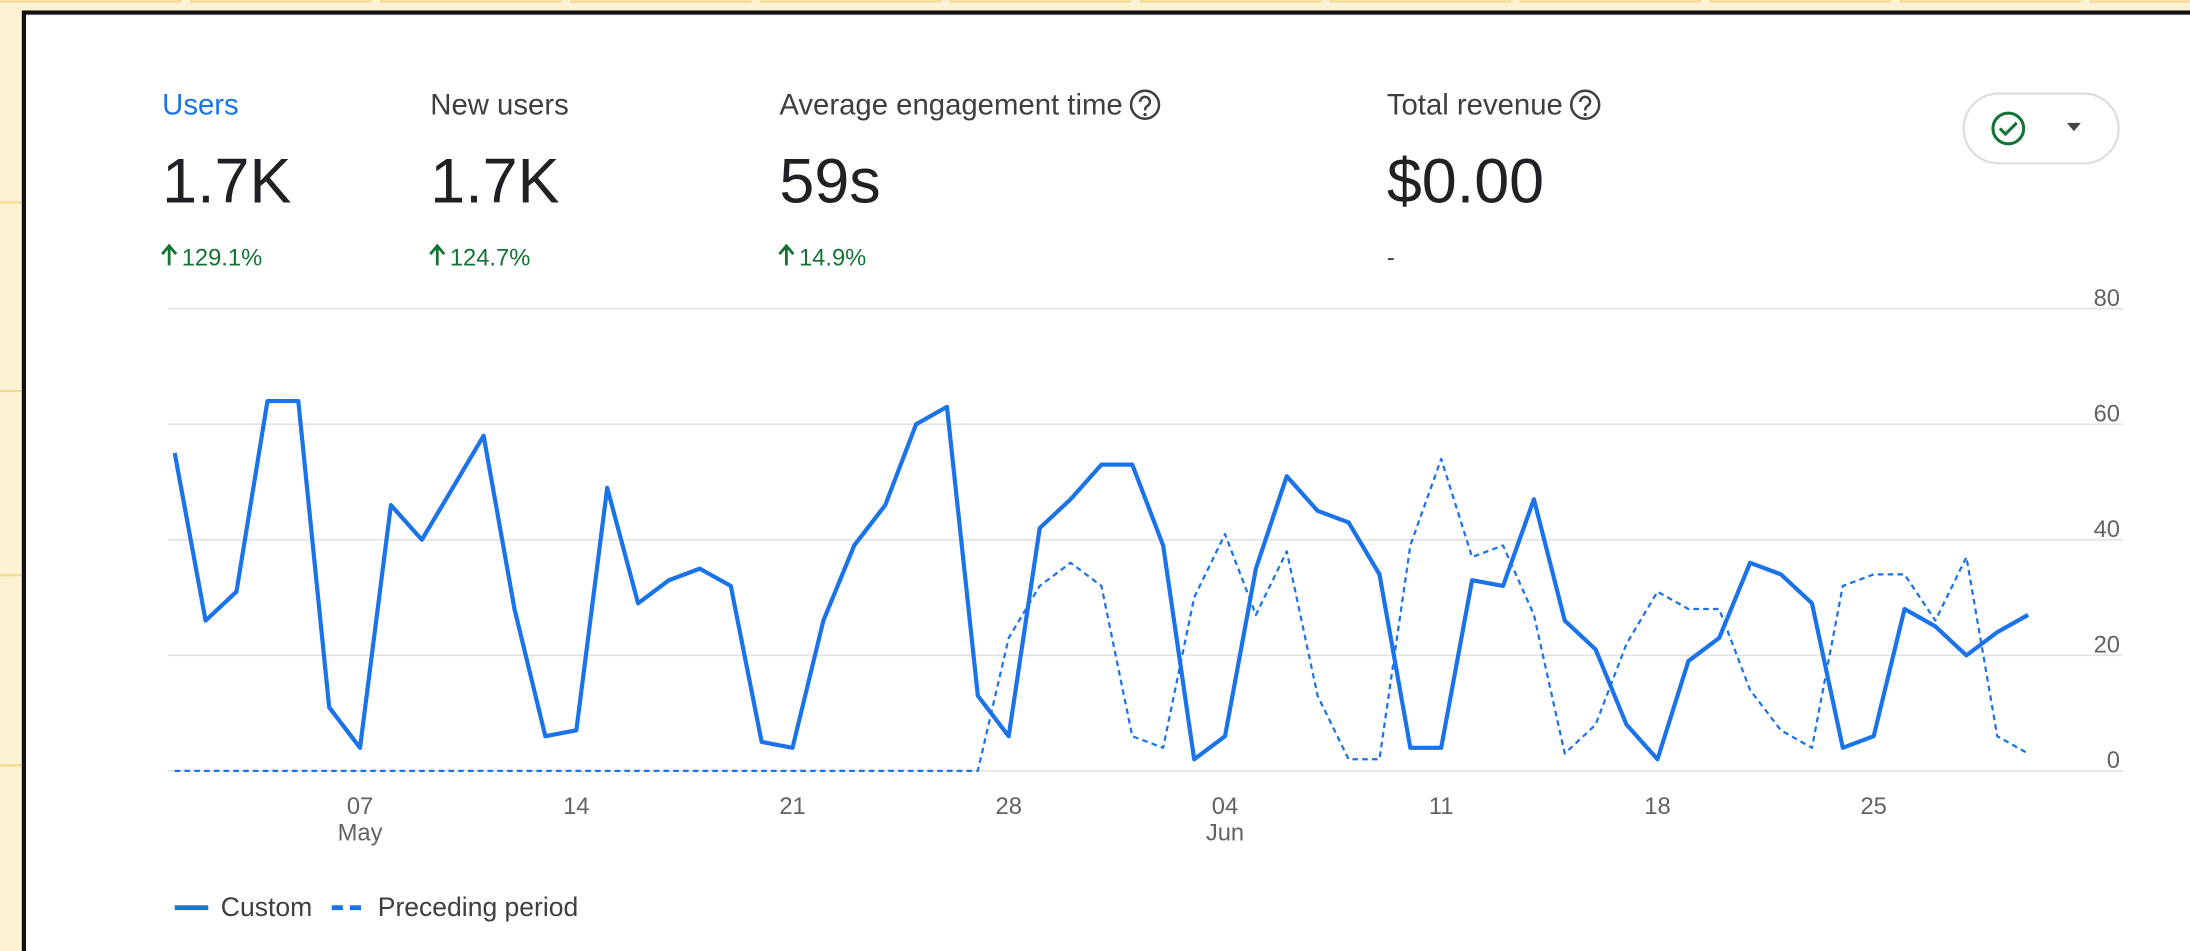  What do you see at coordinates (576, 807) in the screenshot?
I see `x-tick-label: 14` at bounding box center [576, 807].